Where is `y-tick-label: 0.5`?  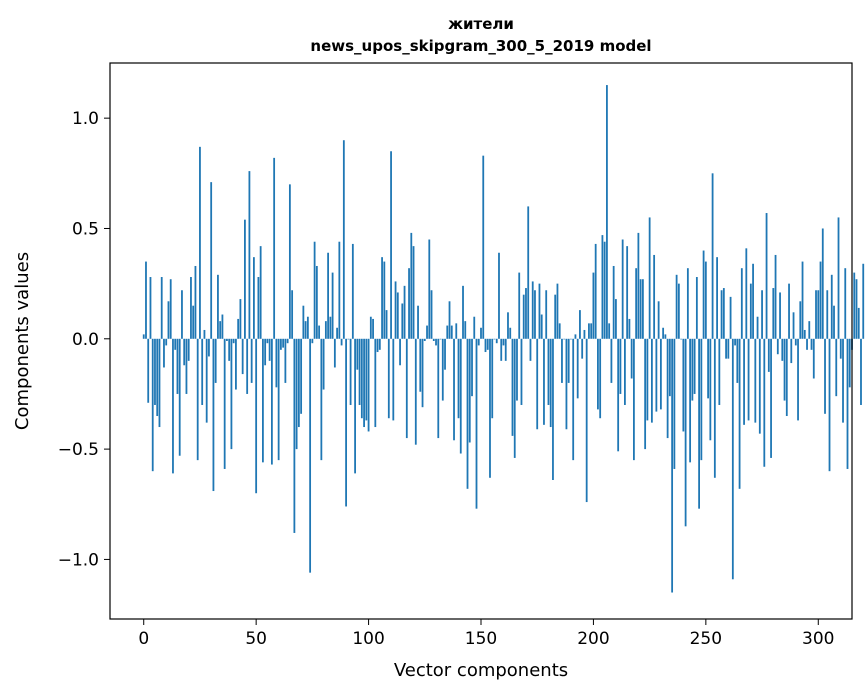 y-tick-label: 0.5 is located at coordinates (85, 229).